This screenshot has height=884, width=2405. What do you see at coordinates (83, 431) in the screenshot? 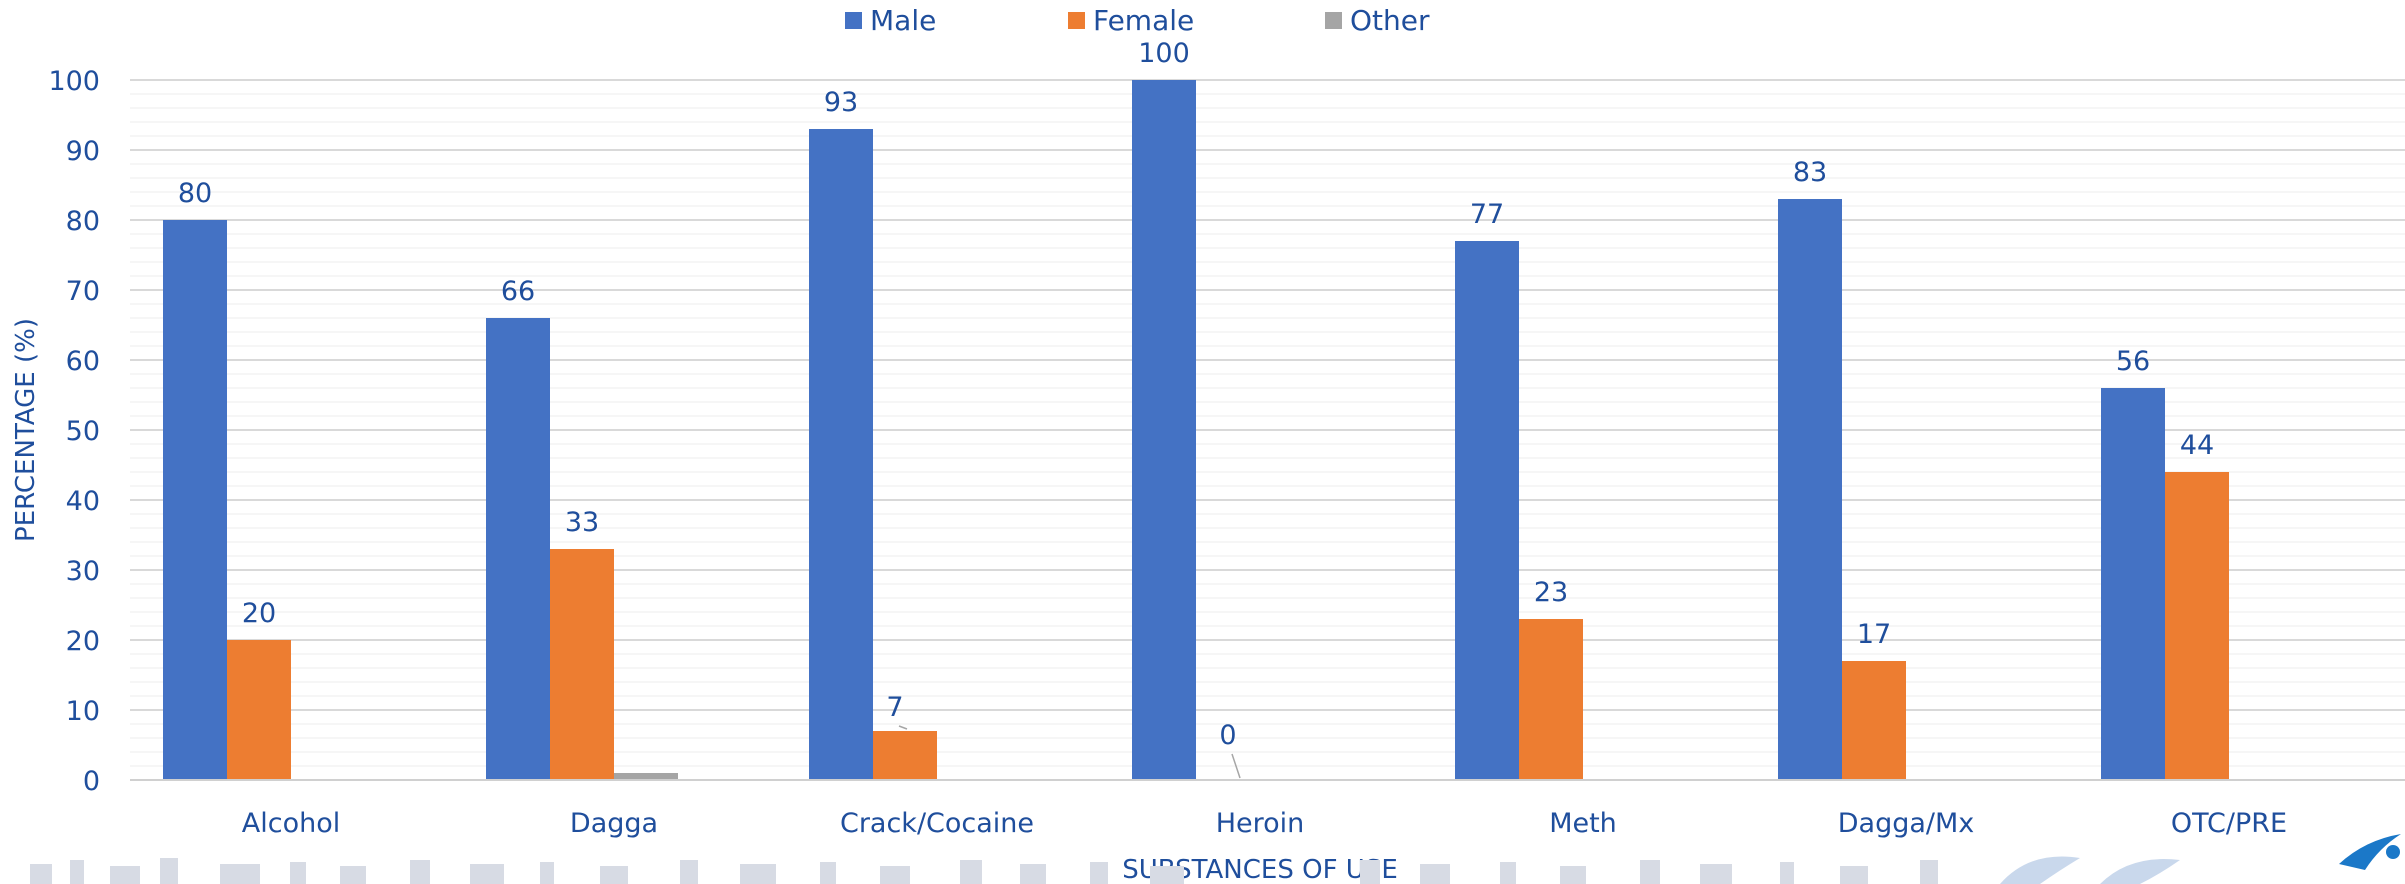
I see `y-tick-label: 50` at bounding box center [83, 431].